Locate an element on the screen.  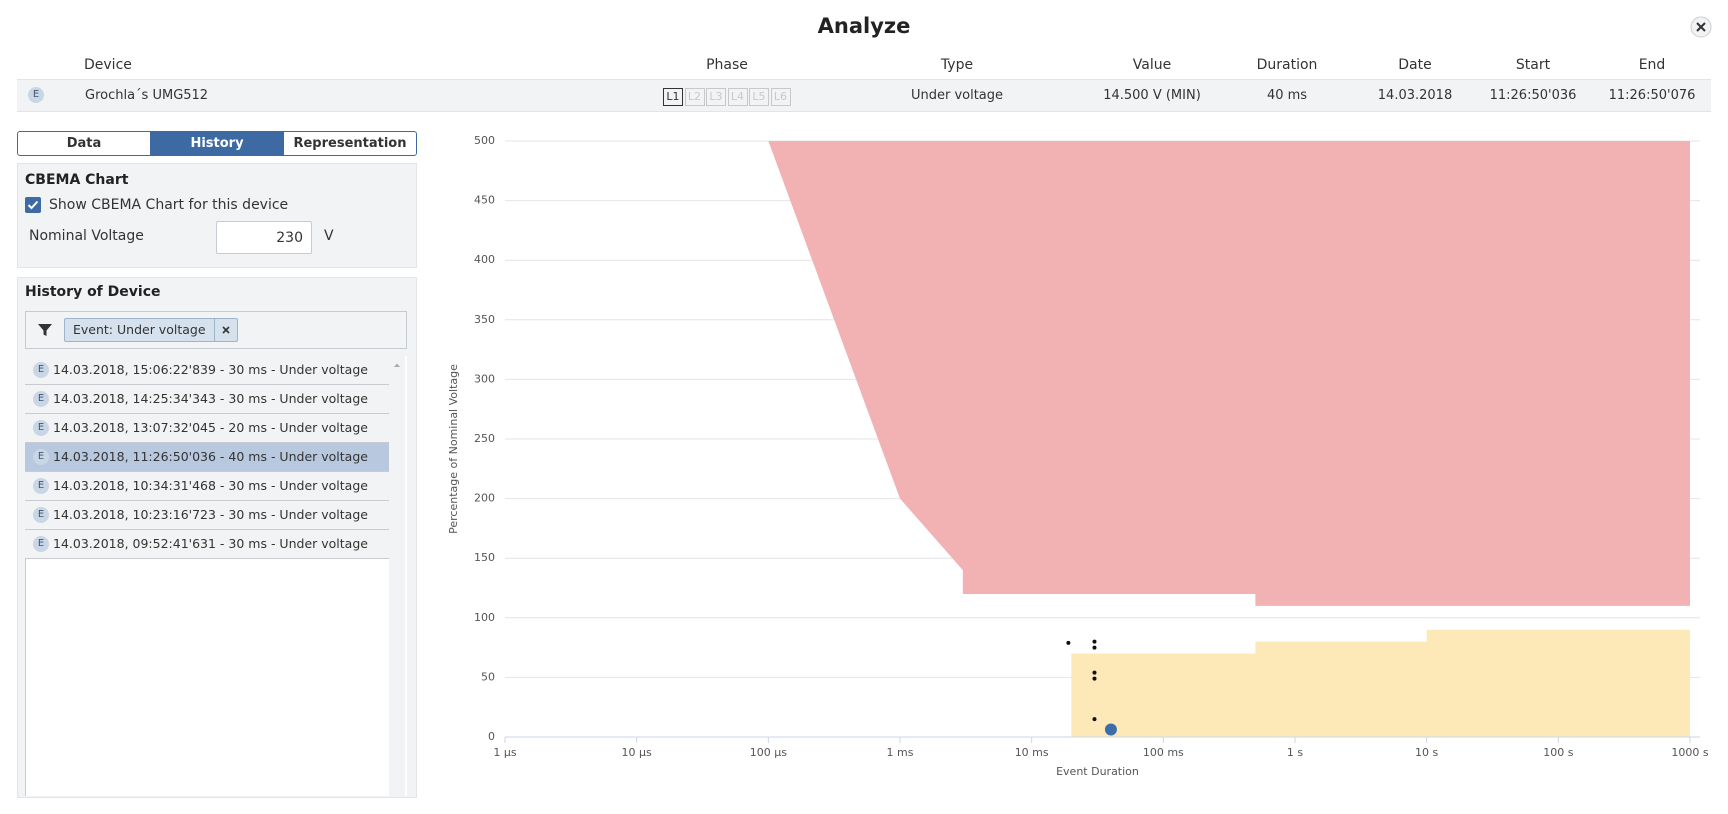
x-tick-label: 10 ms is located at coordinates (1032, 752).